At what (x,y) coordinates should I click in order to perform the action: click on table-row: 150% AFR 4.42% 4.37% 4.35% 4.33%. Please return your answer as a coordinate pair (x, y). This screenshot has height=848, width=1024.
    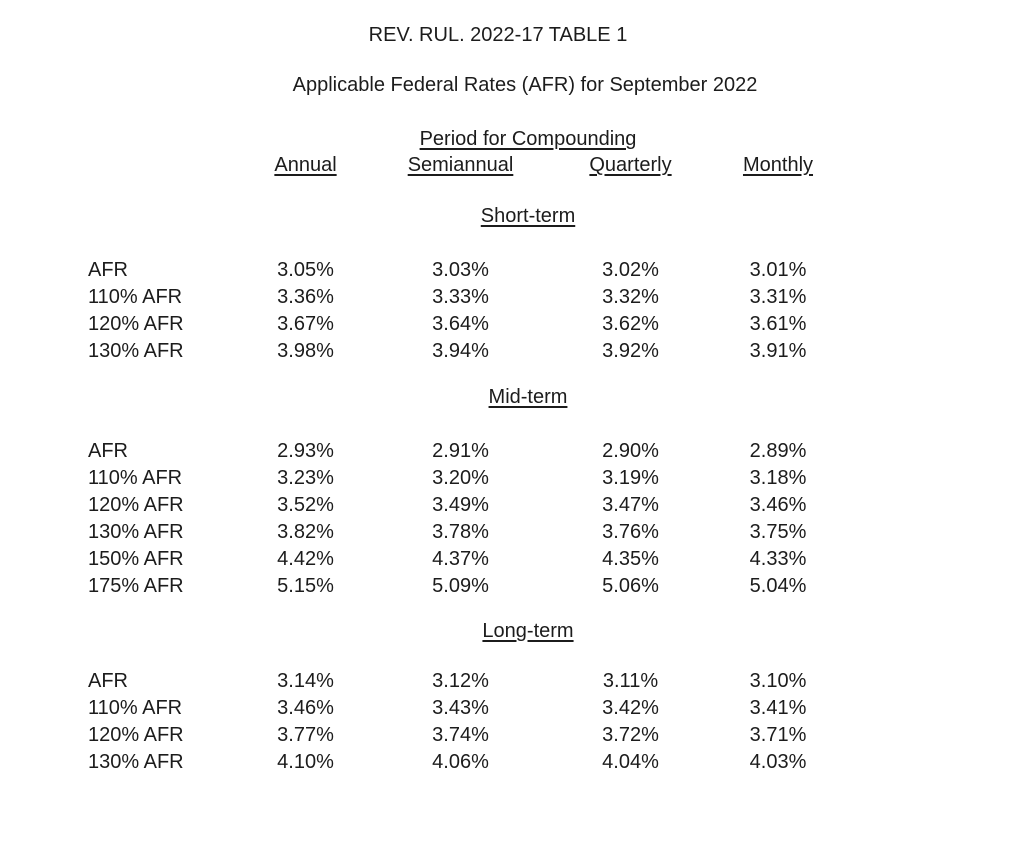
    Looking at the image, I should click on (465, 559).